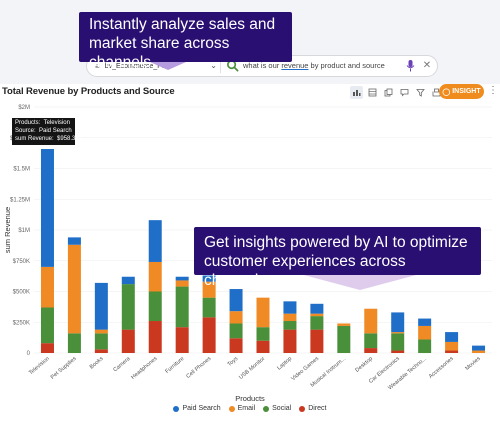  What do you see at coordinates (21, 262) in the screenshot?
I see `y-tick-label: $750K` at bounding box center [21, 262].